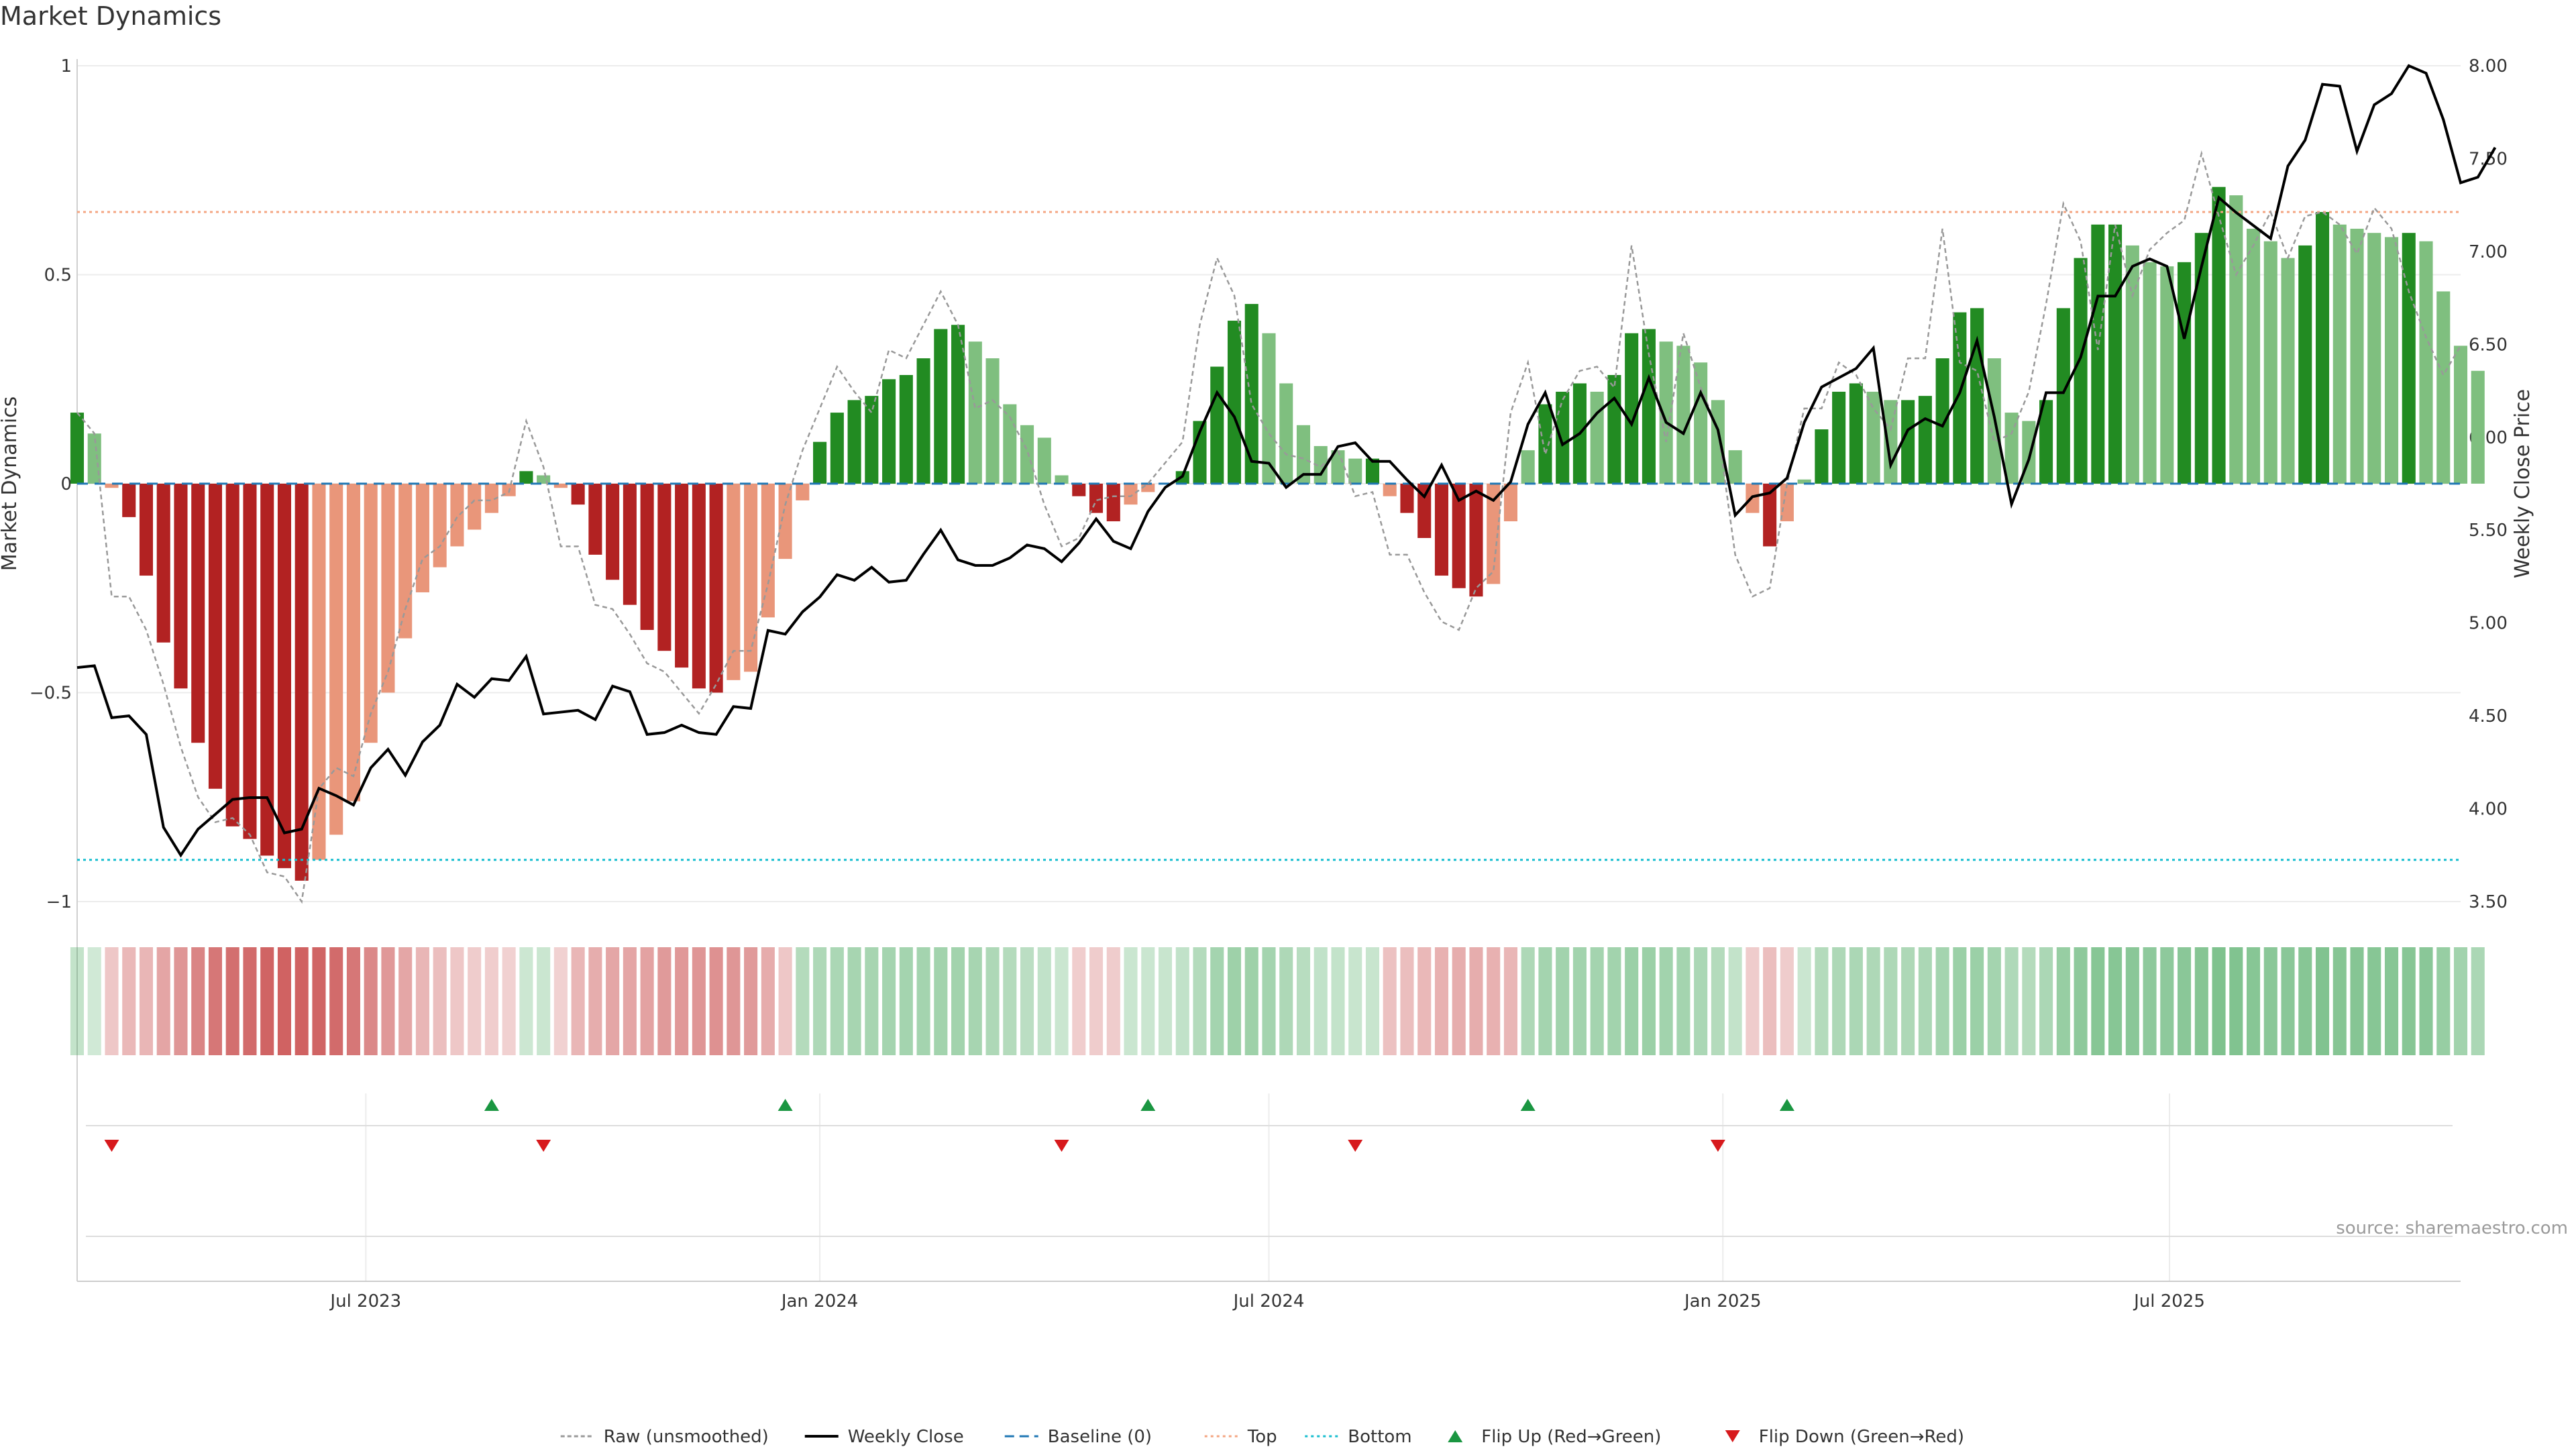  I want to click on source-credit: source: sharemaestro.com, so click(2452, 1228).